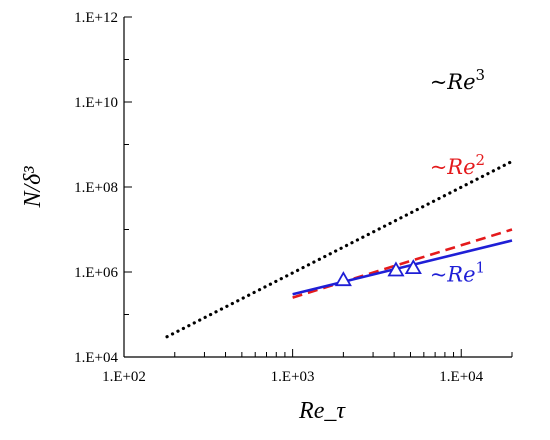 This screenshot has width=550, height=440. Describe the element at coordinates (293, 377) in the screenshot. I see `x-tick-label: 1.E+03` at that location.